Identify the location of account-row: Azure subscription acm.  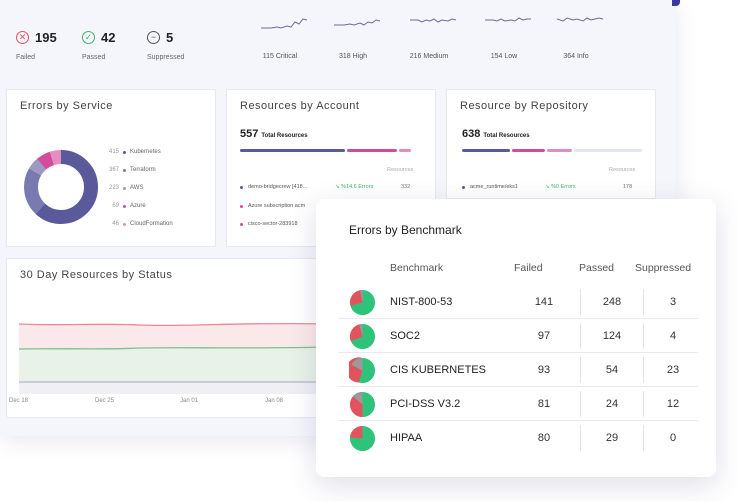
(272, 206).